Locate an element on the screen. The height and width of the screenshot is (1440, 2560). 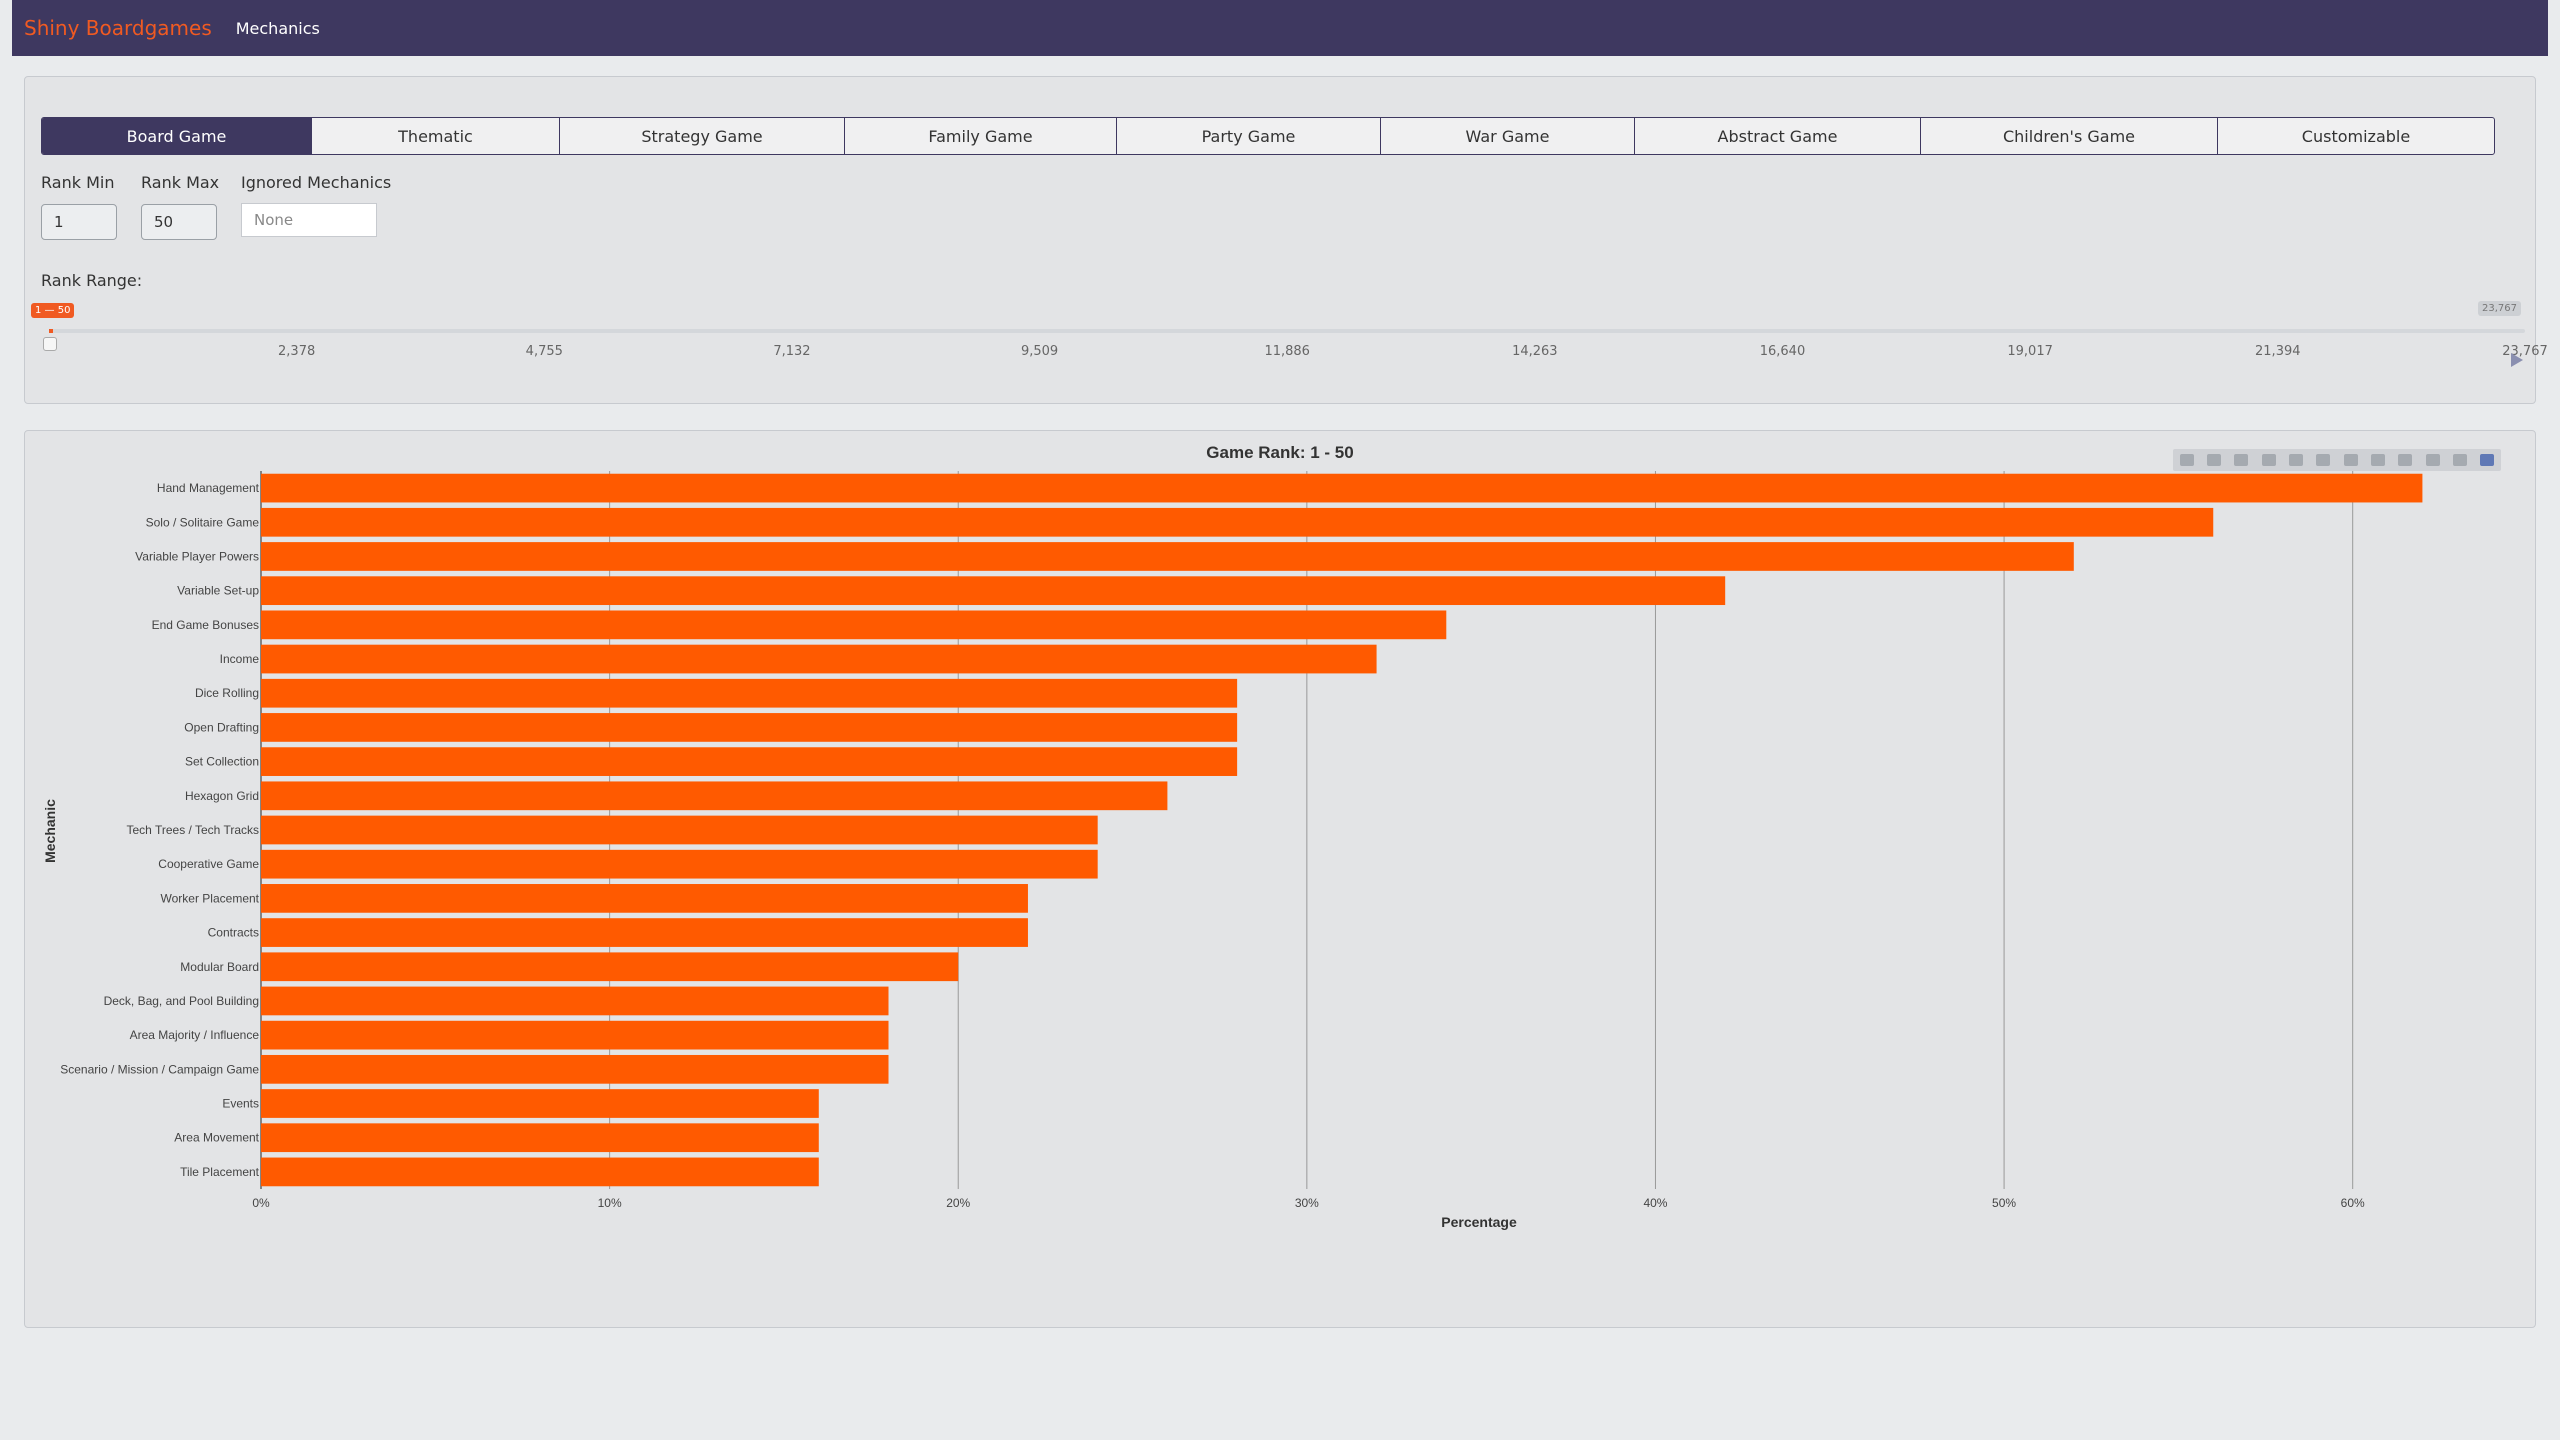
box-select-icon is located at coordinates (2268, 460).